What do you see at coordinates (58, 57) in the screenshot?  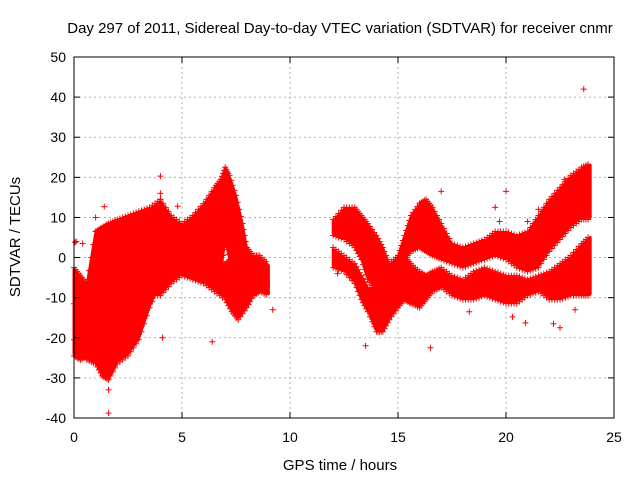 I see `y-tick-label: 50` at bounding box center [58, 57].